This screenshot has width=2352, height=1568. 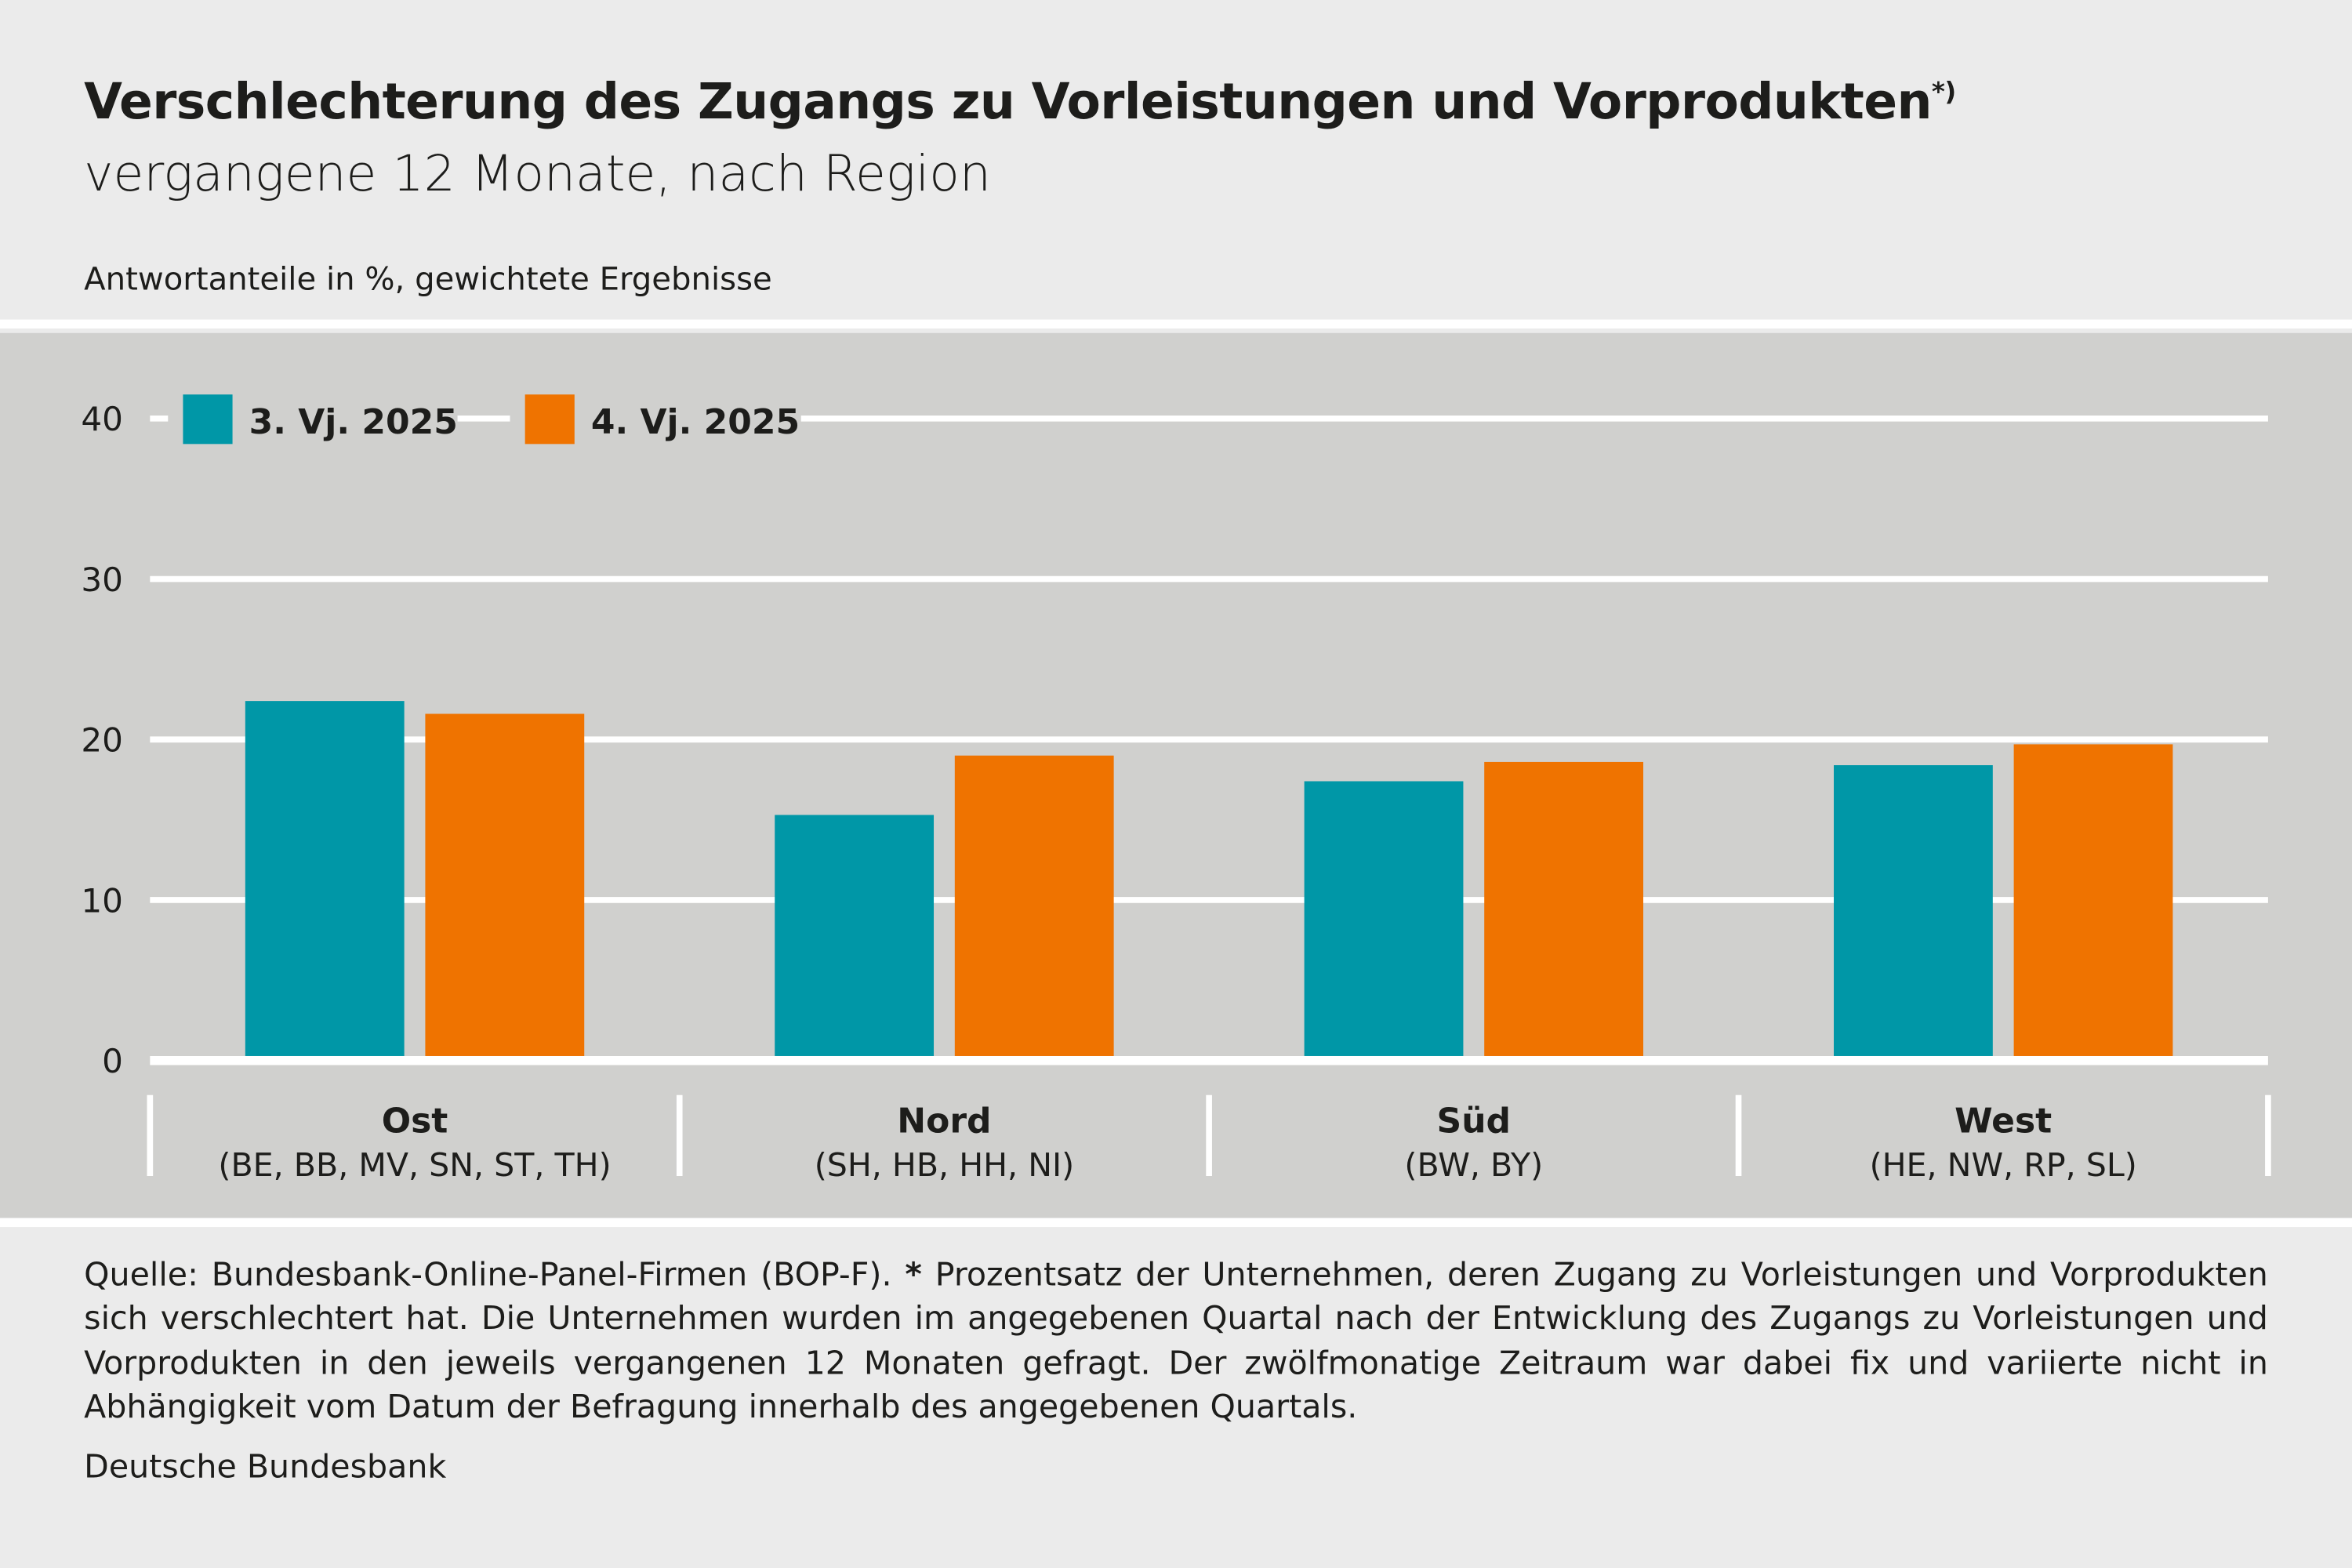 I want to click on chart-subtitle: vergangene 12 Monate, nach Region, so click(x=537, y=173).